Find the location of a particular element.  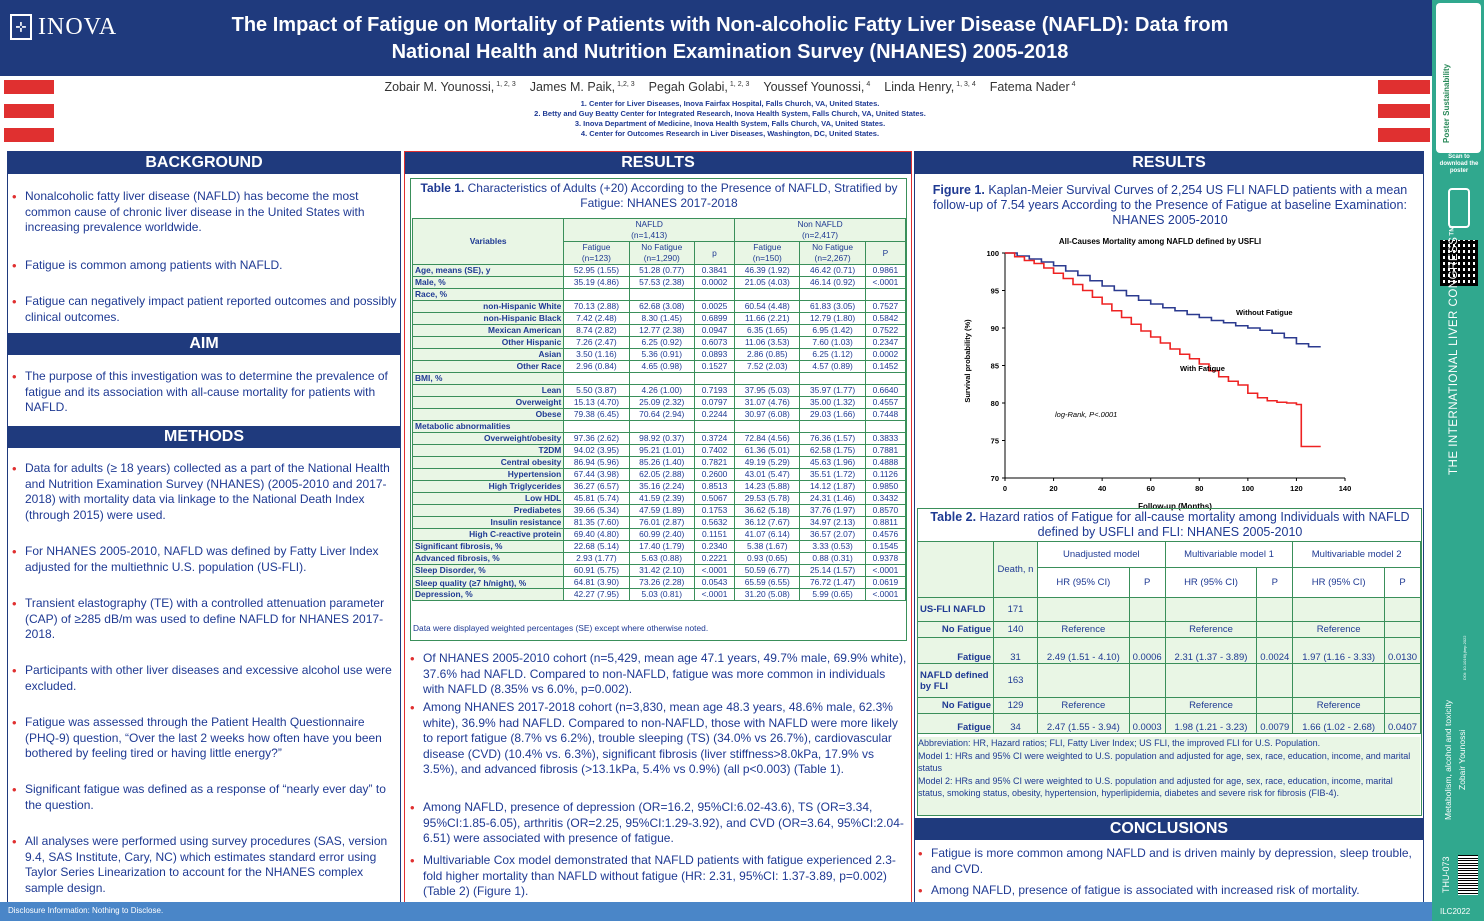

conclusions-heading: CONCLUSIONS is located at coordinates (1169, 829).